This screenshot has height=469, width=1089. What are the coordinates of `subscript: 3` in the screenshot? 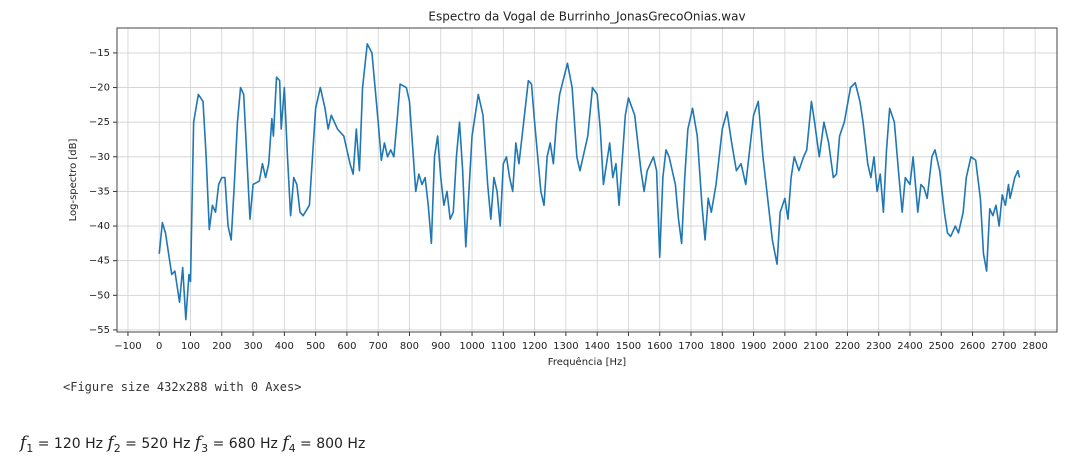 It's located at (205, 448).